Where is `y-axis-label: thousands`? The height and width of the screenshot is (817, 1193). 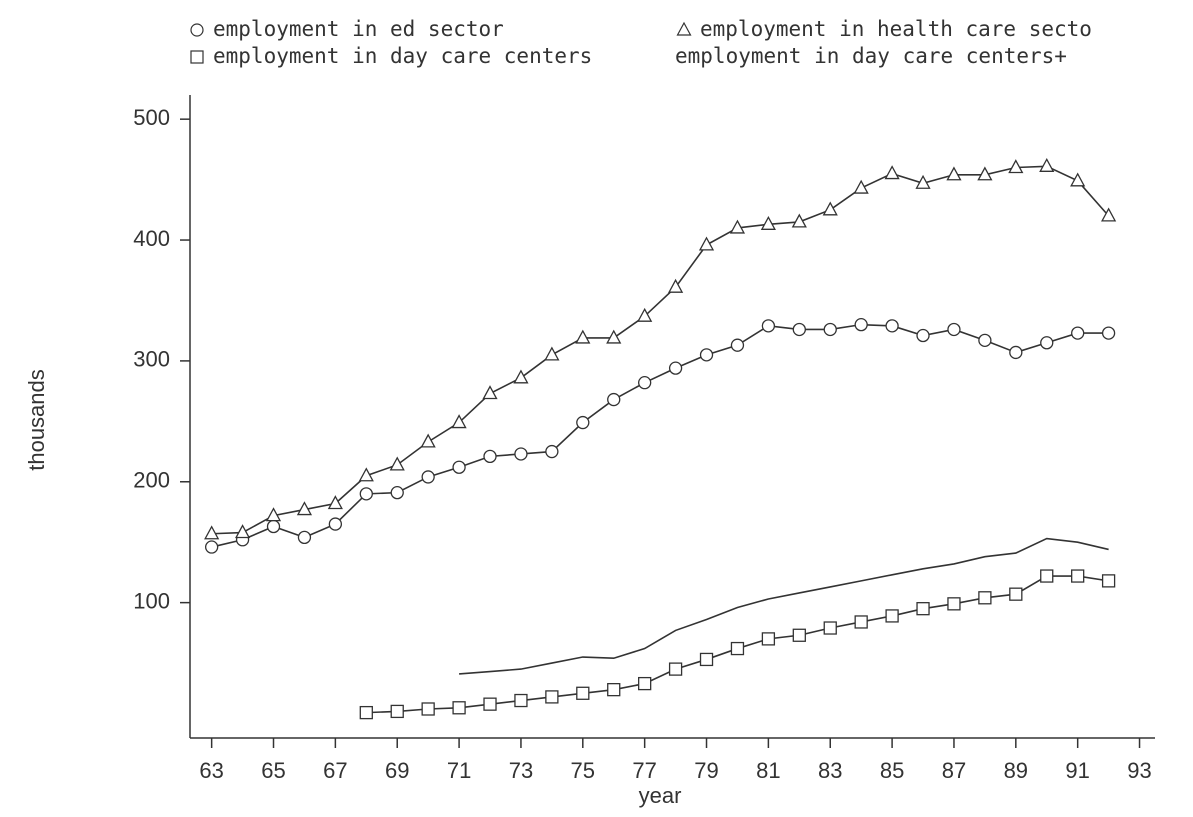
y-axis-label: thousands is located at coordinates (36, 420).